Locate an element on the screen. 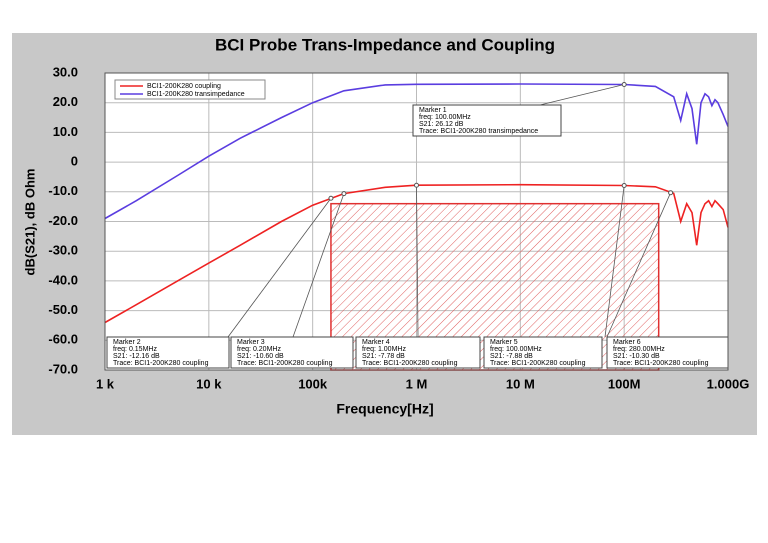 This screenshot has height=543, width=768. x-tick-label: 100M is located at coordinates (624, 383).